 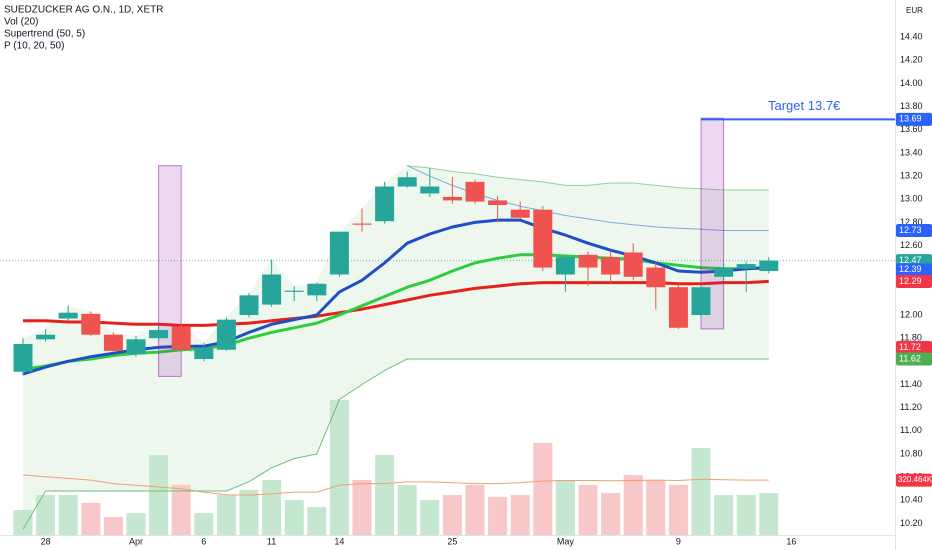 I want to click on y-tick-label: 13.80, so click(x=911, y=106).